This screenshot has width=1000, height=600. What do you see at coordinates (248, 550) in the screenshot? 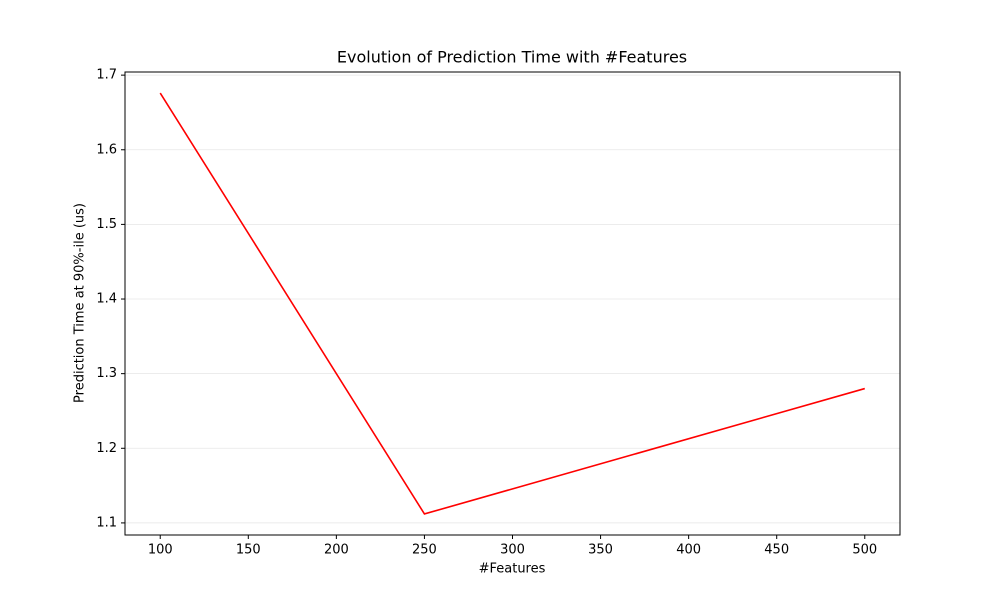
I see `x-tick-label: 150` at bounding box center [248, 550].